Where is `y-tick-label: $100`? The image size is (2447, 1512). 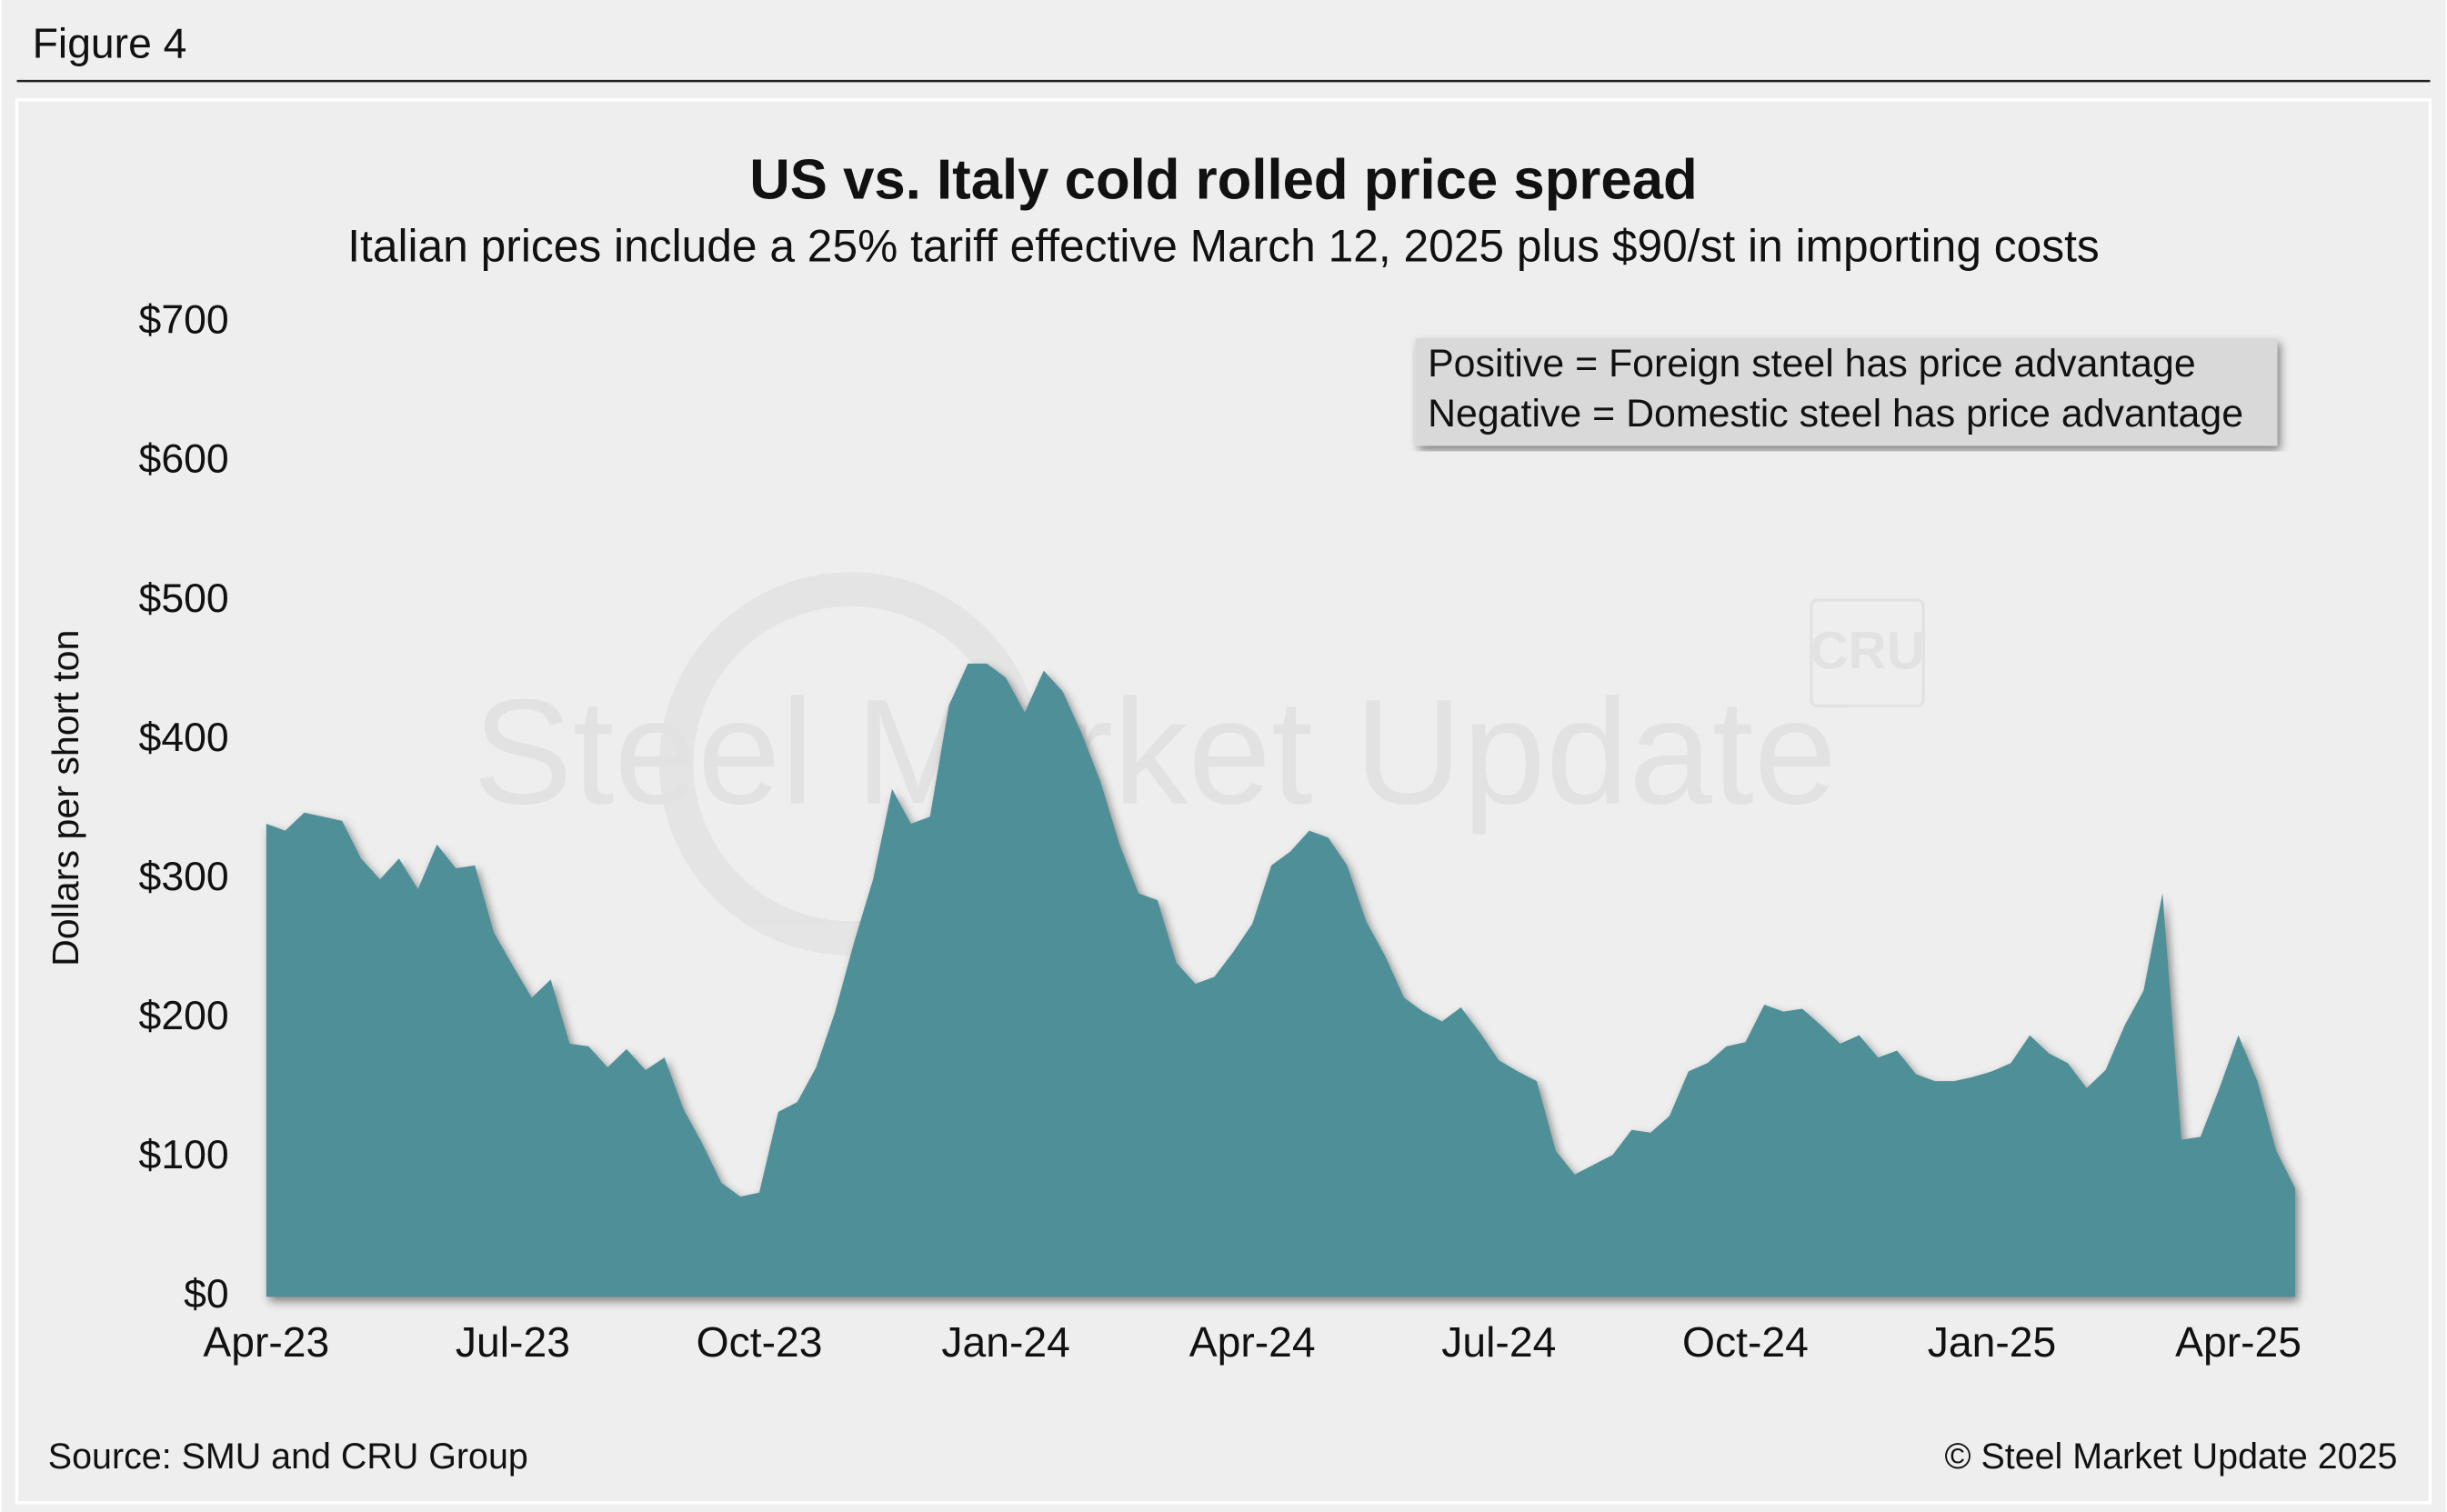 y-tick-label: $100 is located at coordinates (184, 1155).